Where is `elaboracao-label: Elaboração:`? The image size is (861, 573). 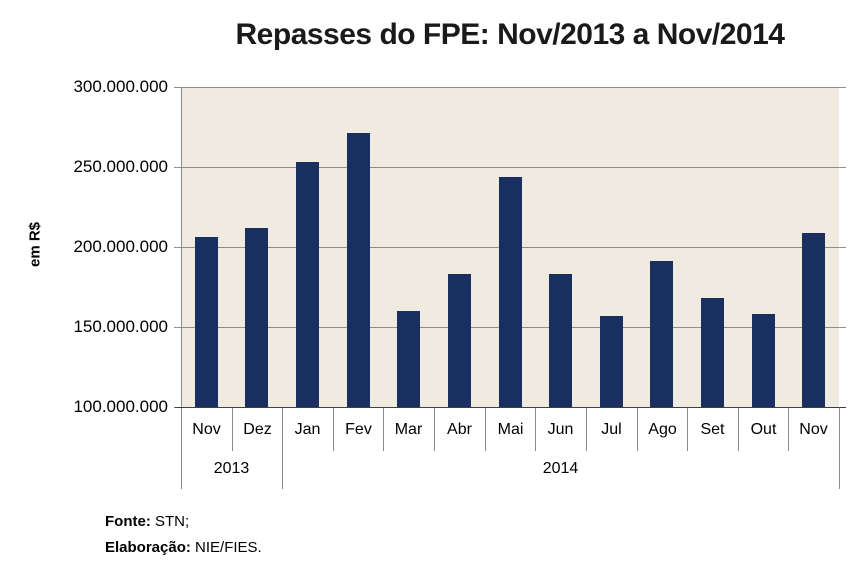
elaboracao-label: Elaboração: is located at coordinates (148, 547).